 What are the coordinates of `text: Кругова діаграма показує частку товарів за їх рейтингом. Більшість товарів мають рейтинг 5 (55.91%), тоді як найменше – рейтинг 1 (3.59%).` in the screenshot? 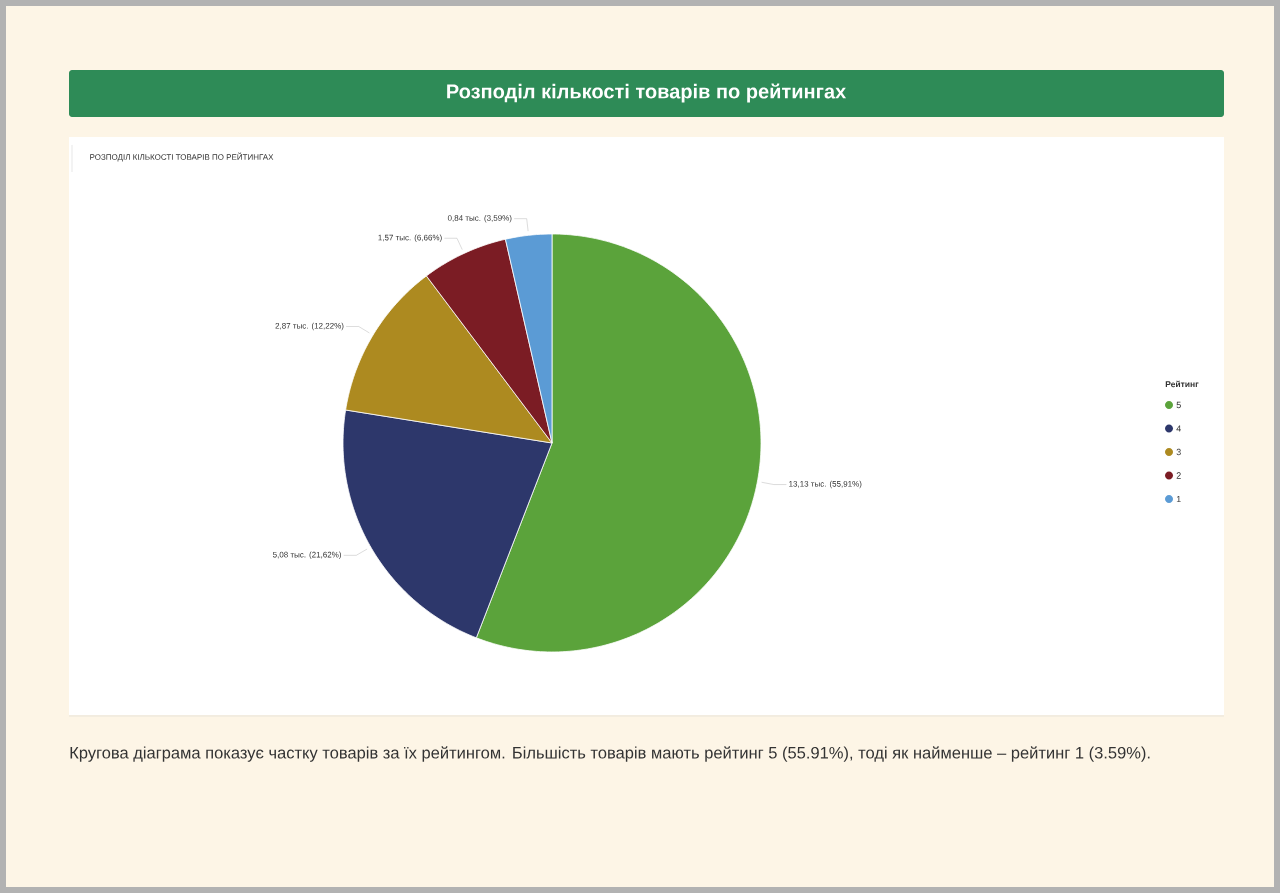 It's located at (610, 754).